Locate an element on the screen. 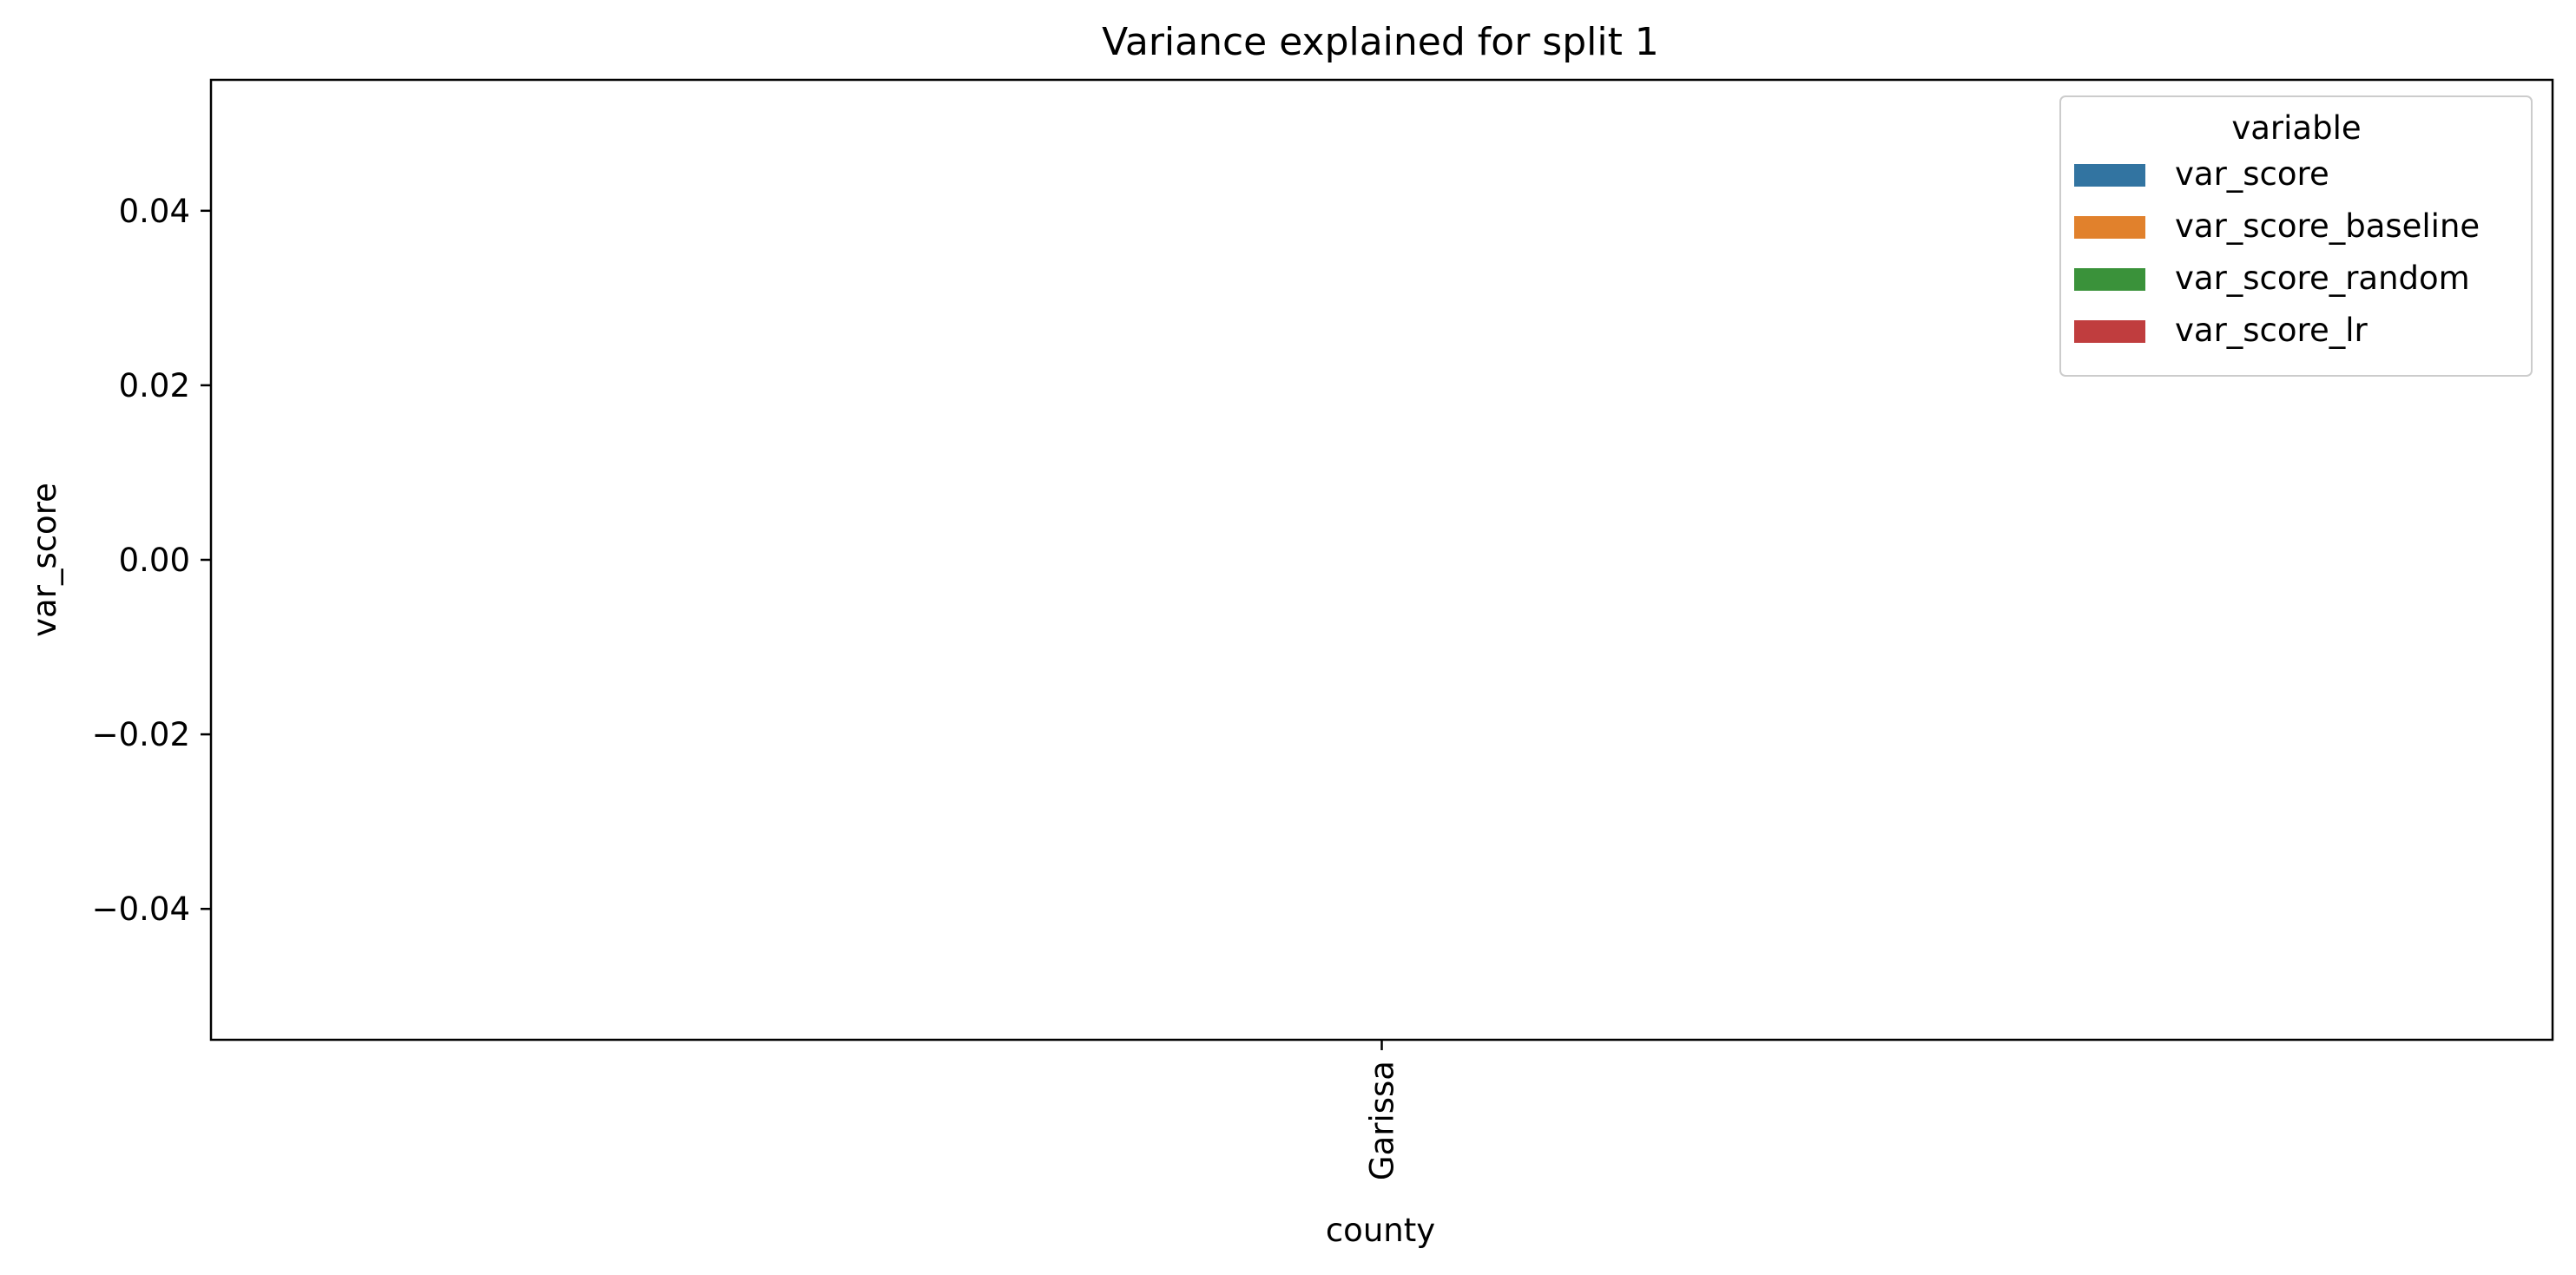 This screenshot has width=2576, height=1275. legend-entry-label: var_score_random is located at coordinates (2322, 278).